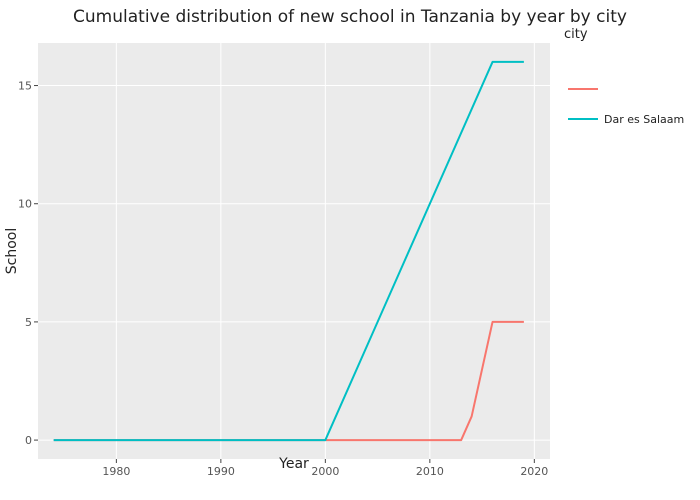  Describe the element at coordinates (25, 86) in the screenshot. I see `y-tick-label: 15` at that location.